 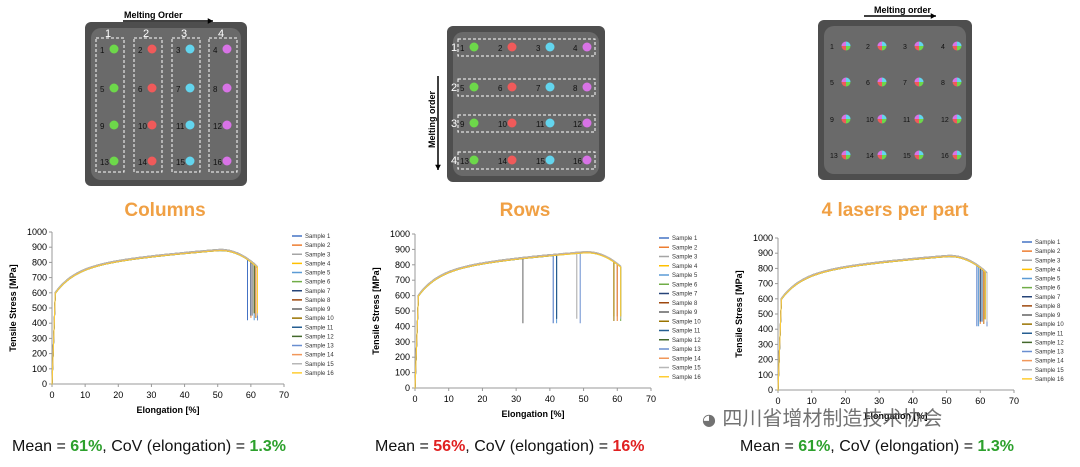 I want to click on y-tick-label: 700, so click(x=39, y=278).